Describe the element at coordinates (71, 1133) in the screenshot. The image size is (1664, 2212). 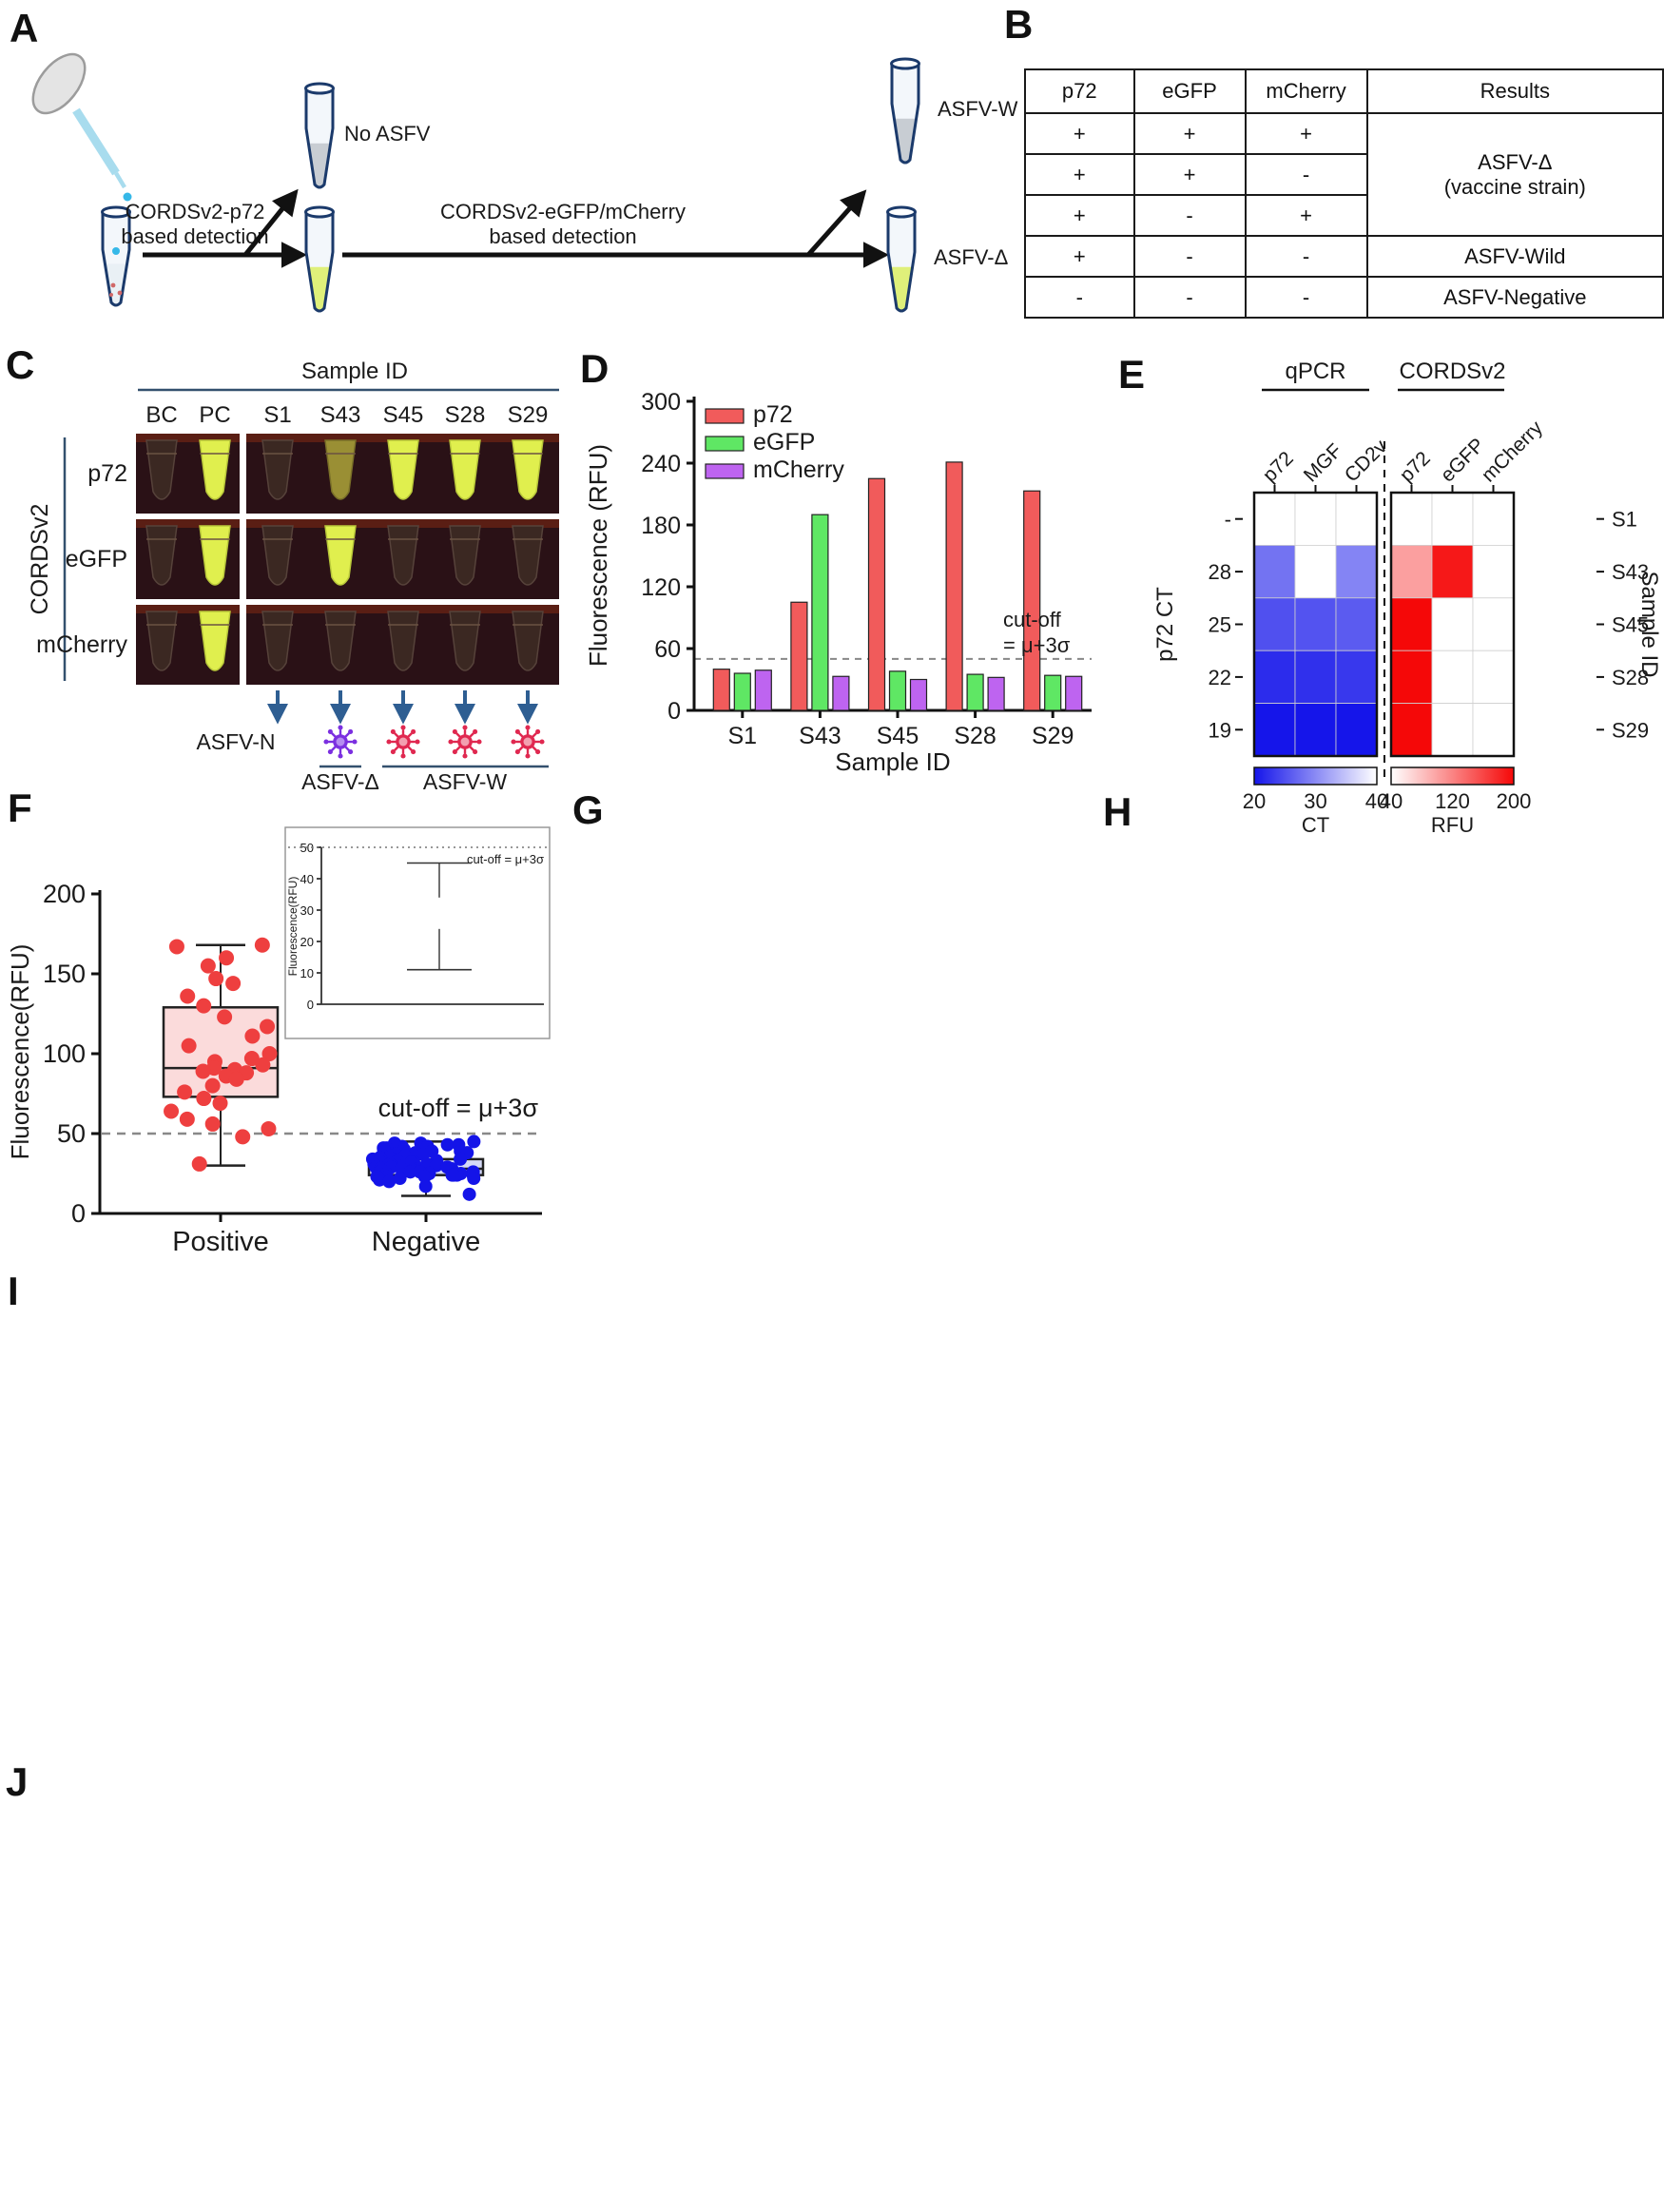
I see `svg-text: 50` at that location.